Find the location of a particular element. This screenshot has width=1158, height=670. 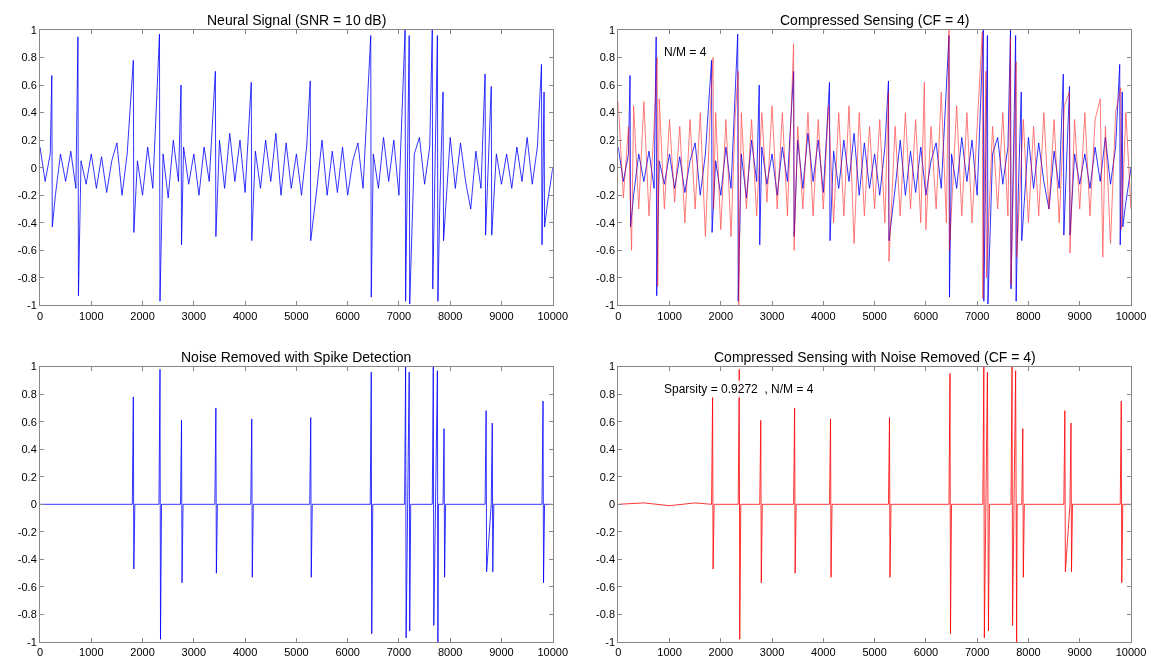

chart-title: Compressed Sensing with Noise Removed (CF = 4) is located at coordinates (875, 357).